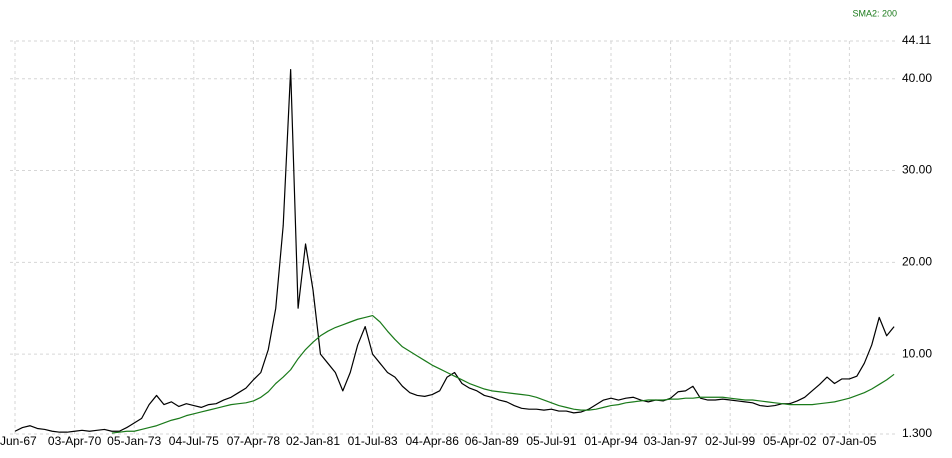  I want to click on y-tick-label: 44.11, so click(916, 40).